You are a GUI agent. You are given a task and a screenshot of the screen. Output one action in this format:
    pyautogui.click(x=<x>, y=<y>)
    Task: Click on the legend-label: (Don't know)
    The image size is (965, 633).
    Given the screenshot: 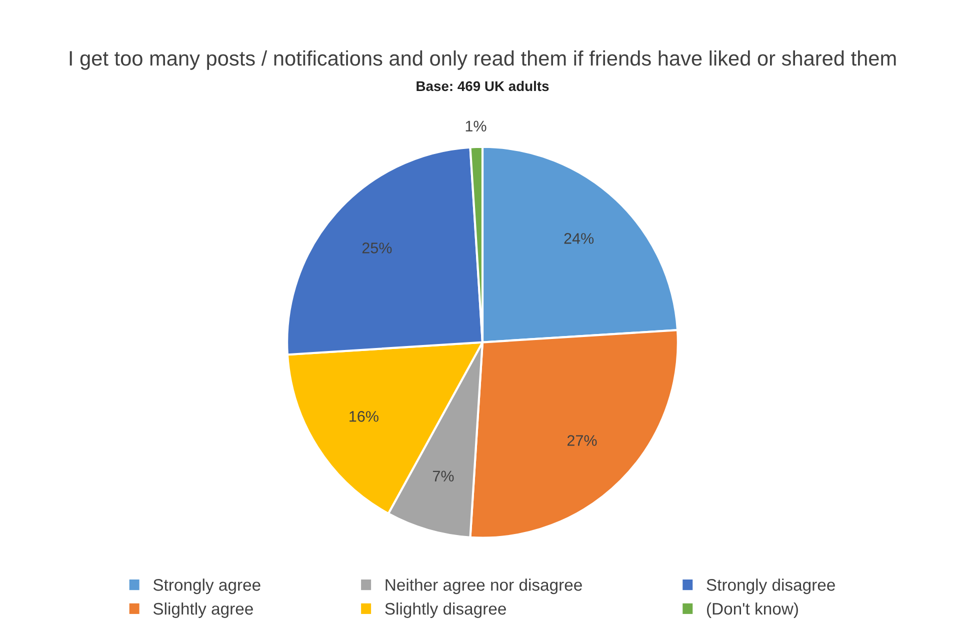 What is the action you would take?
    pyautogui.click(x=752, y=610)
    